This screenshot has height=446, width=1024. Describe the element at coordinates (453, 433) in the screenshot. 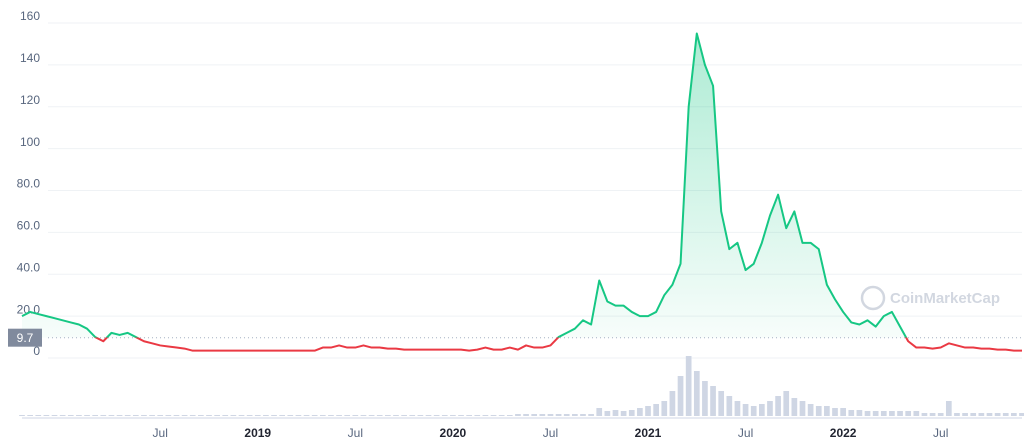

I see `x-tick-label: 2020` at that location.